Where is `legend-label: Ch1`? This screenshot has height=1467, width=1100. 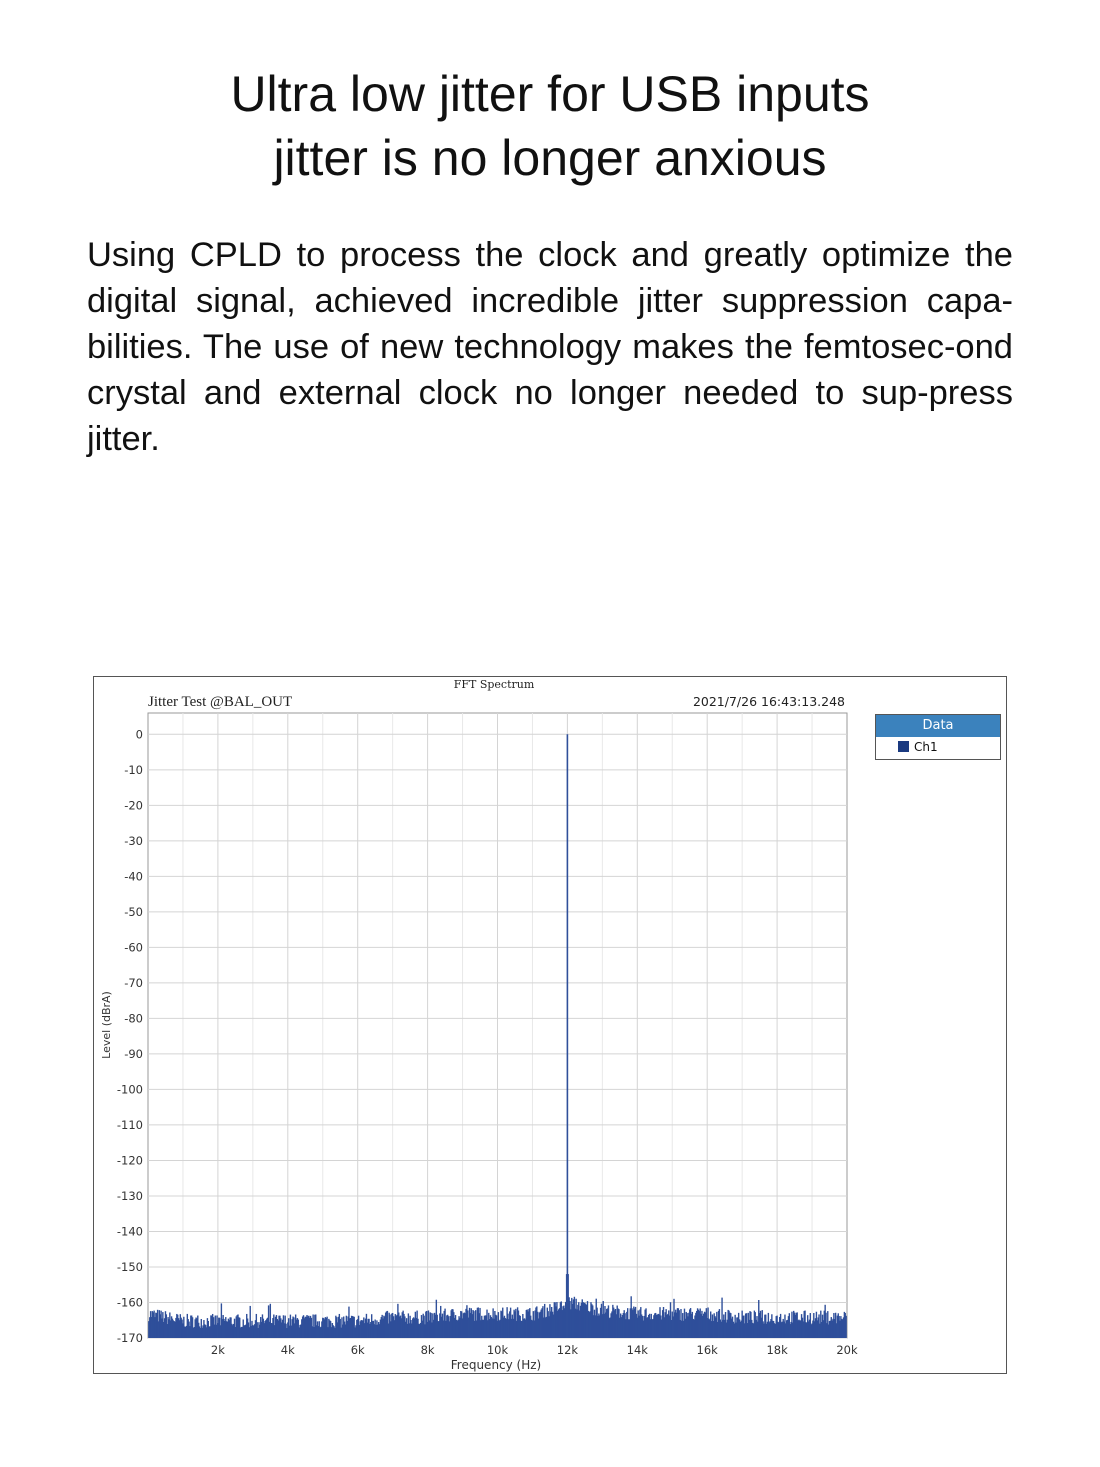
legend-label: Ch1 is located at coordinates (926, 747).